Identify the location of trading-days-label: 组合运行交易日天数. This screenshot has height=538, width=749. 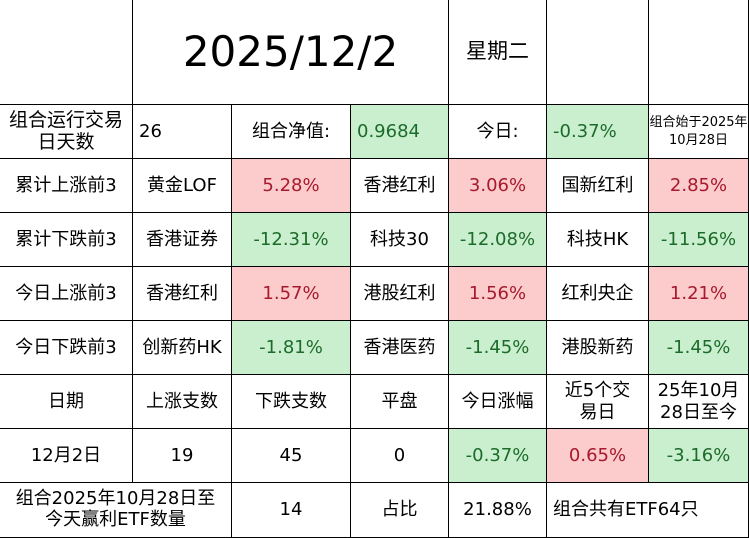
(66, 132).